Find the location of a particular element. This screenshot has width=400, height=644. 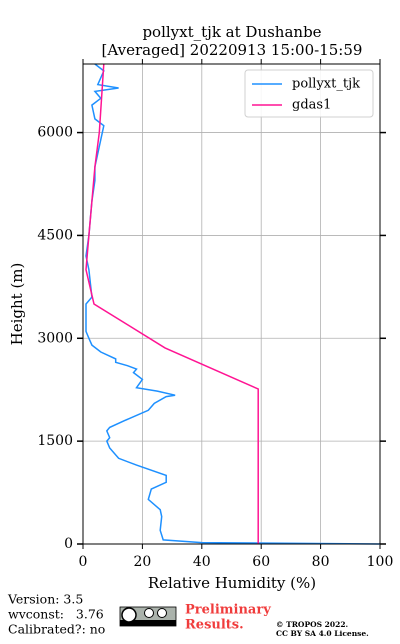

y-tick-label: 1500 is located at coordinates (55, 441).